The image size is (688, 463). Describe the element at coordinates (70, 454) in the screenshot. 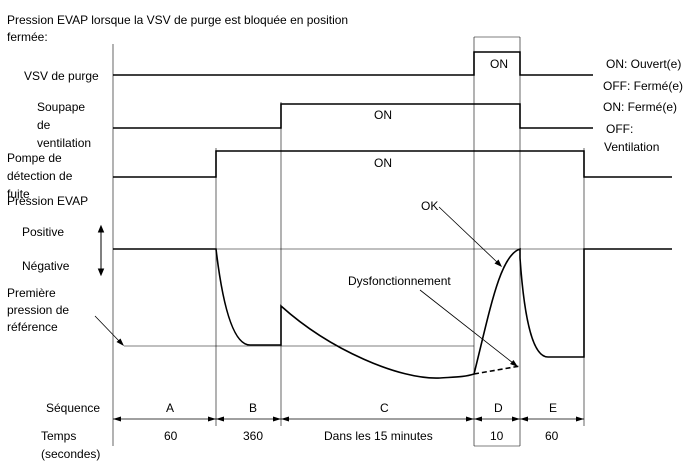

I see `time-label-2: (secondes)` at that location.